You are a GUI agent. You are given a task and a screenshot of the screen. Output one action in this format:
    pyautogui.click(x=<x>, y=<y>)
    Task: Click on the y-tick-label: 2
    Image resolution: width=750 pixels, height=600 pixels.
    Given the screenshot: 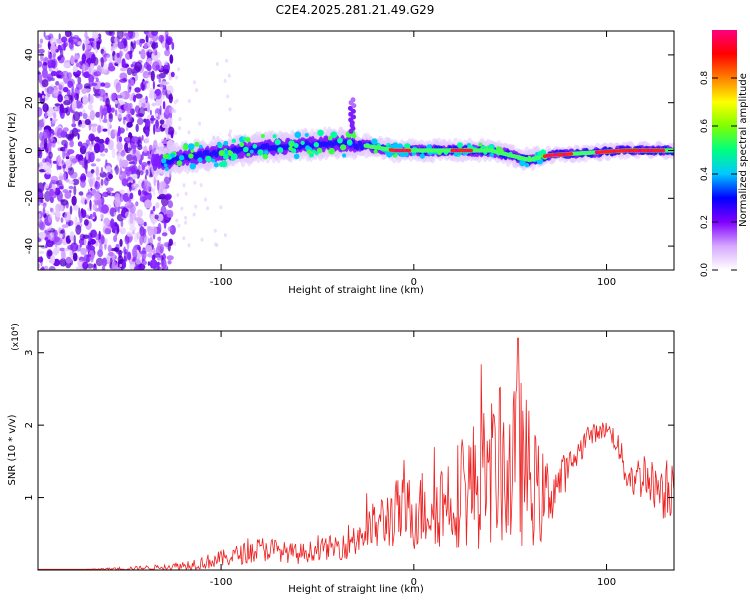 What is the action you would take?
    pyautogui.click(x=29, y=425)
    